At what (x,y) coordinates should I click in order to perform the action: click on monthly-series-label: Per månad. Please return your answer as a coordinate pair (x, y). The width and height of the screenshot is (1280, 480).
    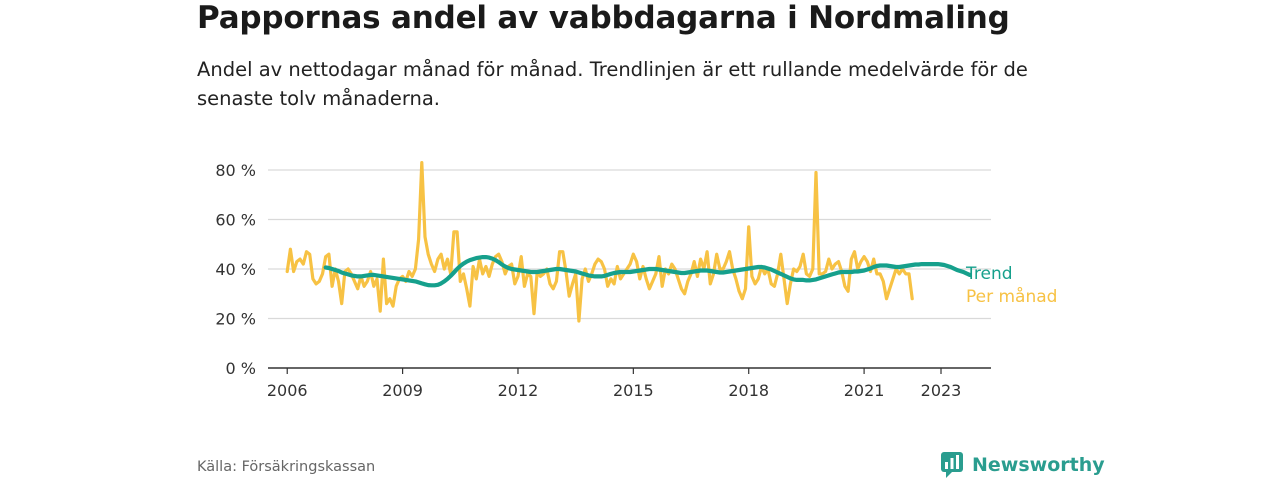
    Looking at the image, I should click on (1011, 296).